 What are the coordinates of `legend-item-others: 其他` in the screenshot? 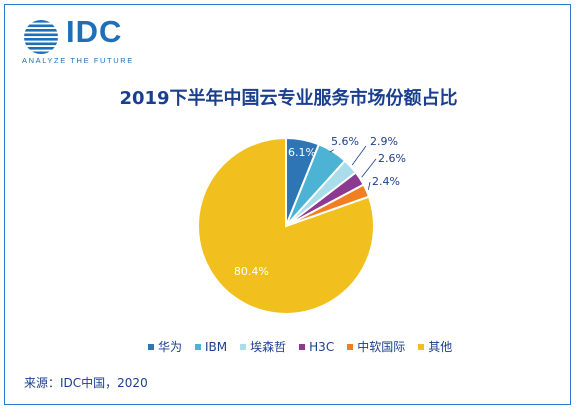 It's located at (435, 346).